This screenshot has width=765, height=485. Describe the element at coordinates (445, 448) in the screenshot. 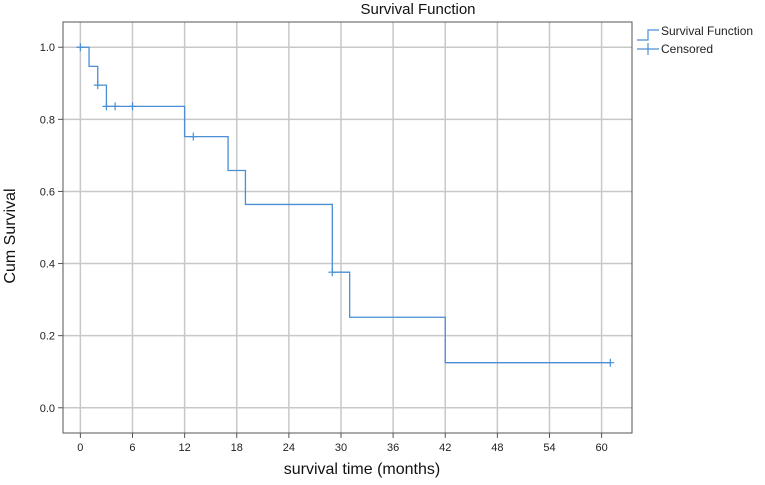

I see `x-tick-label: 42` at that location.